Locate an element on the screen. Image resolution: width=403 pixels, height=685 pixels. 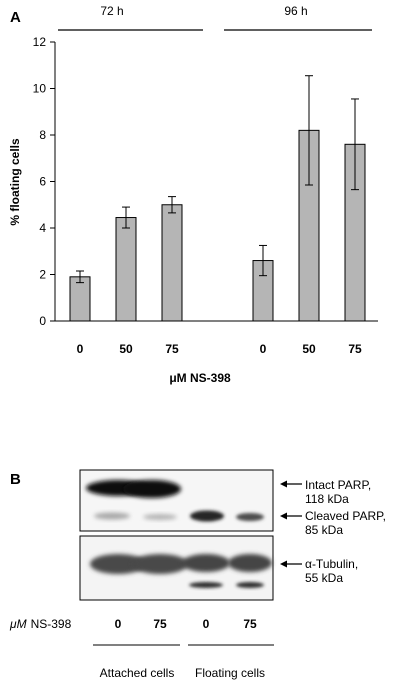
group-label-96h: 96 h is located at coordinates (295, 11).